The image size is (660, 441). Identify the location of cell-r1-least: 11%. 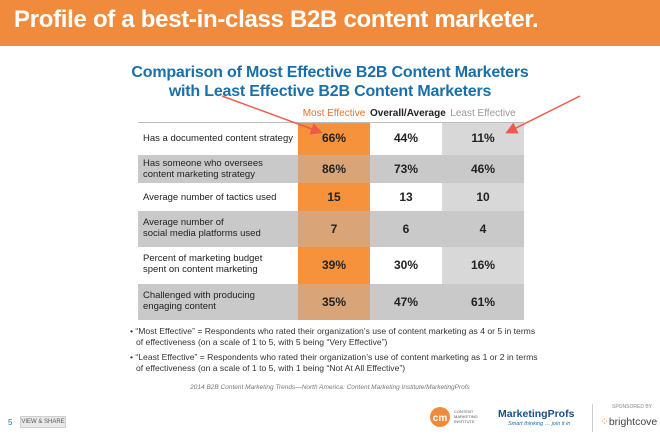
(483, 138).